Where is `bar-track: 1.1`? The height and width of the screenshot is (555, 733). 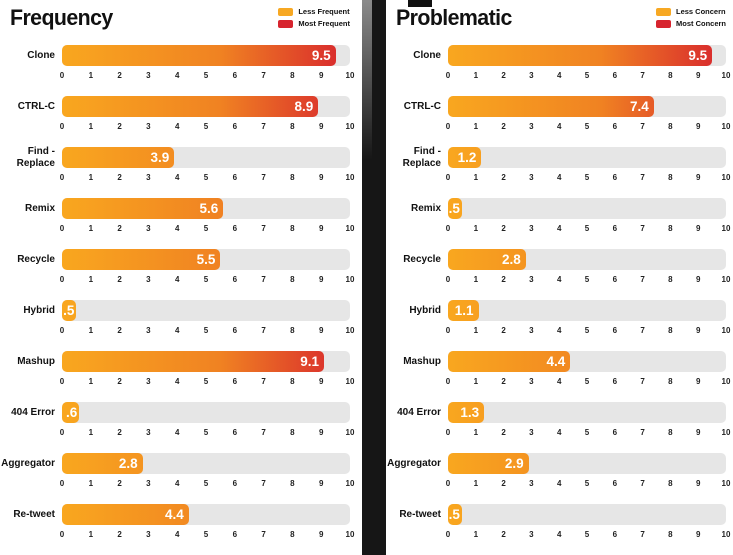
bar-track: 1.1 is located at coordinates (587, 310).